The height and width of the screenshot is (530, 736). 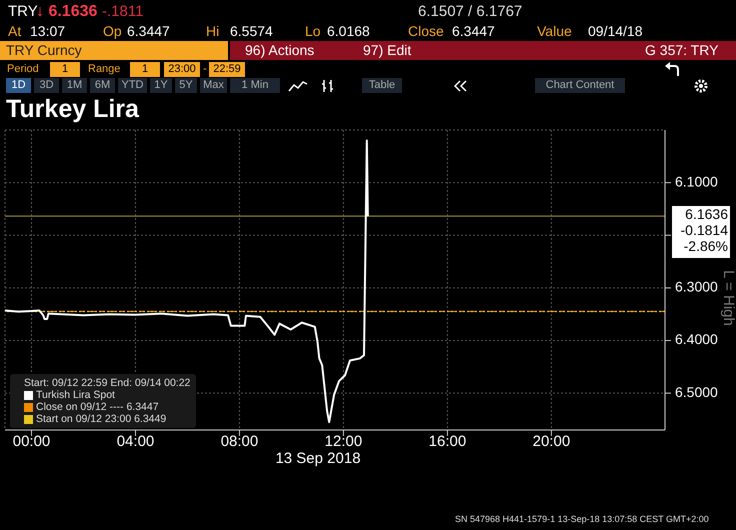 What do you see at coordinates (470, 11) in the screenshot?
I see `text: 6.1507 / 6.1767` at bounding box center [470, 11].